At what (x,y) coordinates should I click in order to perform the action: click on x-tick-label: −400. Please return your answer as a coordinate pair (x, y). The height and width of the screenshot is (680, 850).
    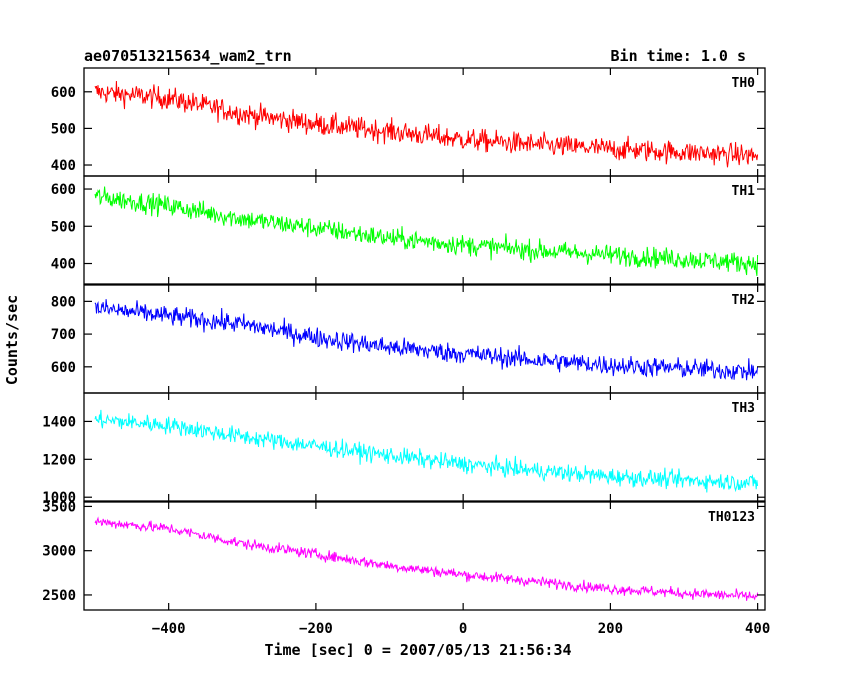
    Looking at the image, I should click on (169, 629).